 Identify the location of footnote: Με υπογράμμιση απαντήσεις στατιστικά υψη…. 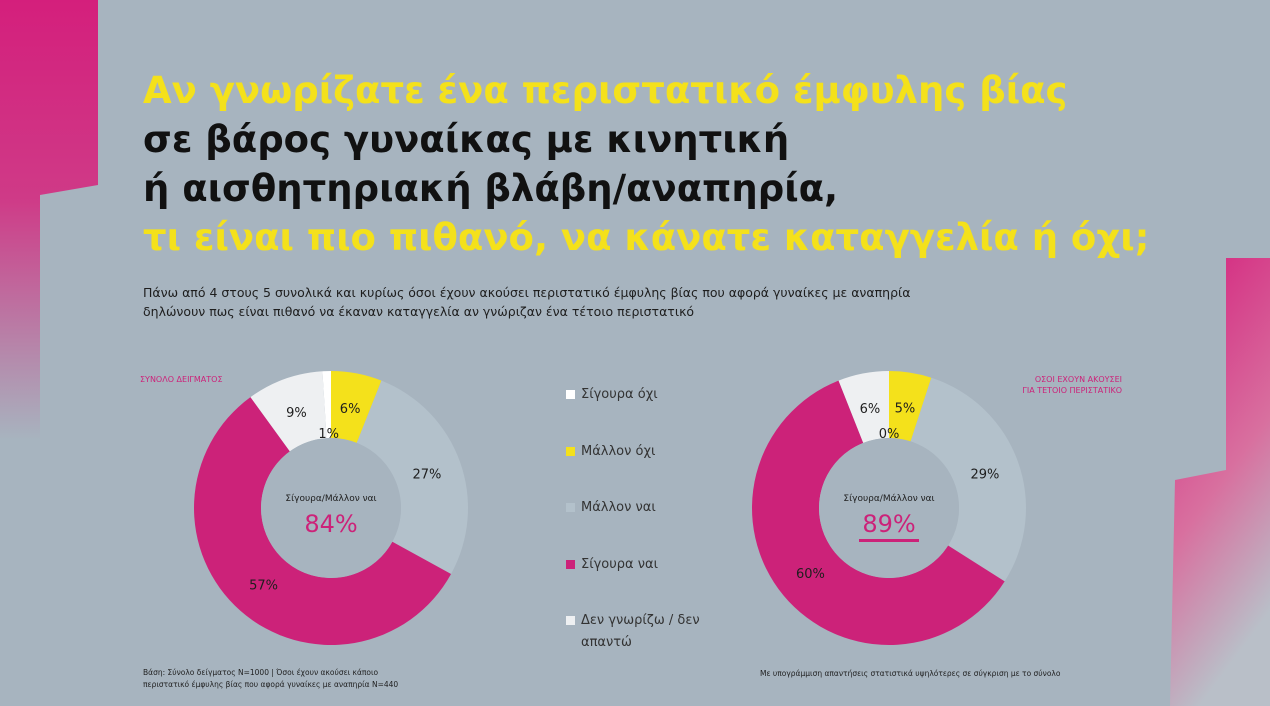
(910, 673).